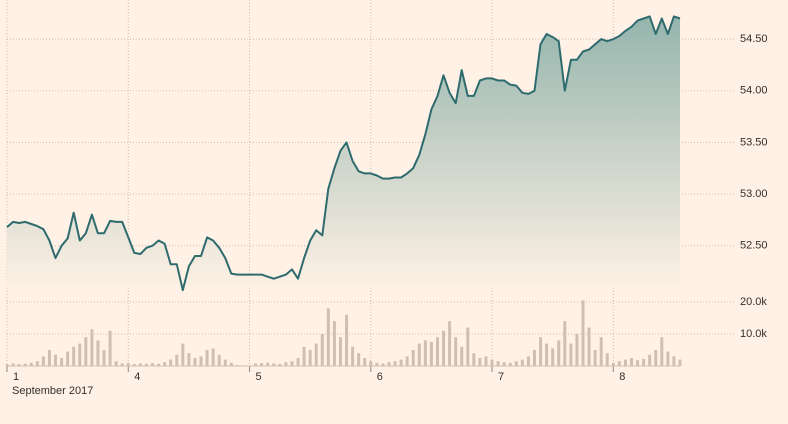  What do you see at coordinates (137, 377) in the screenshot?
I see `x-tick-label: 4` at bounding box center [137, 377].